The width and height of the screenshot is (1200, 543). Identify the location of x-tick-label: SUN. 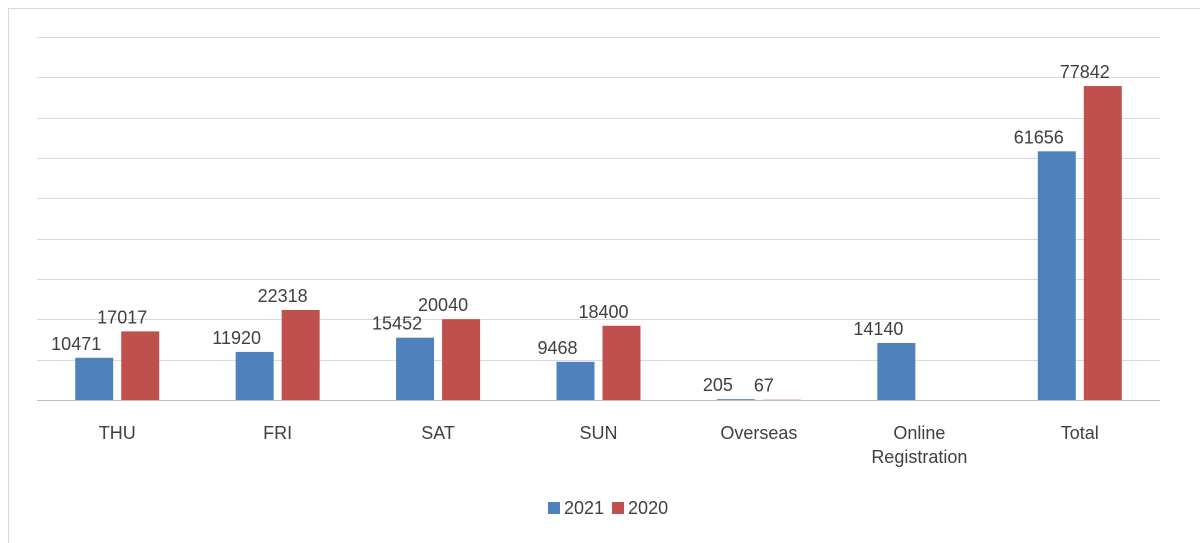
(598, 433).